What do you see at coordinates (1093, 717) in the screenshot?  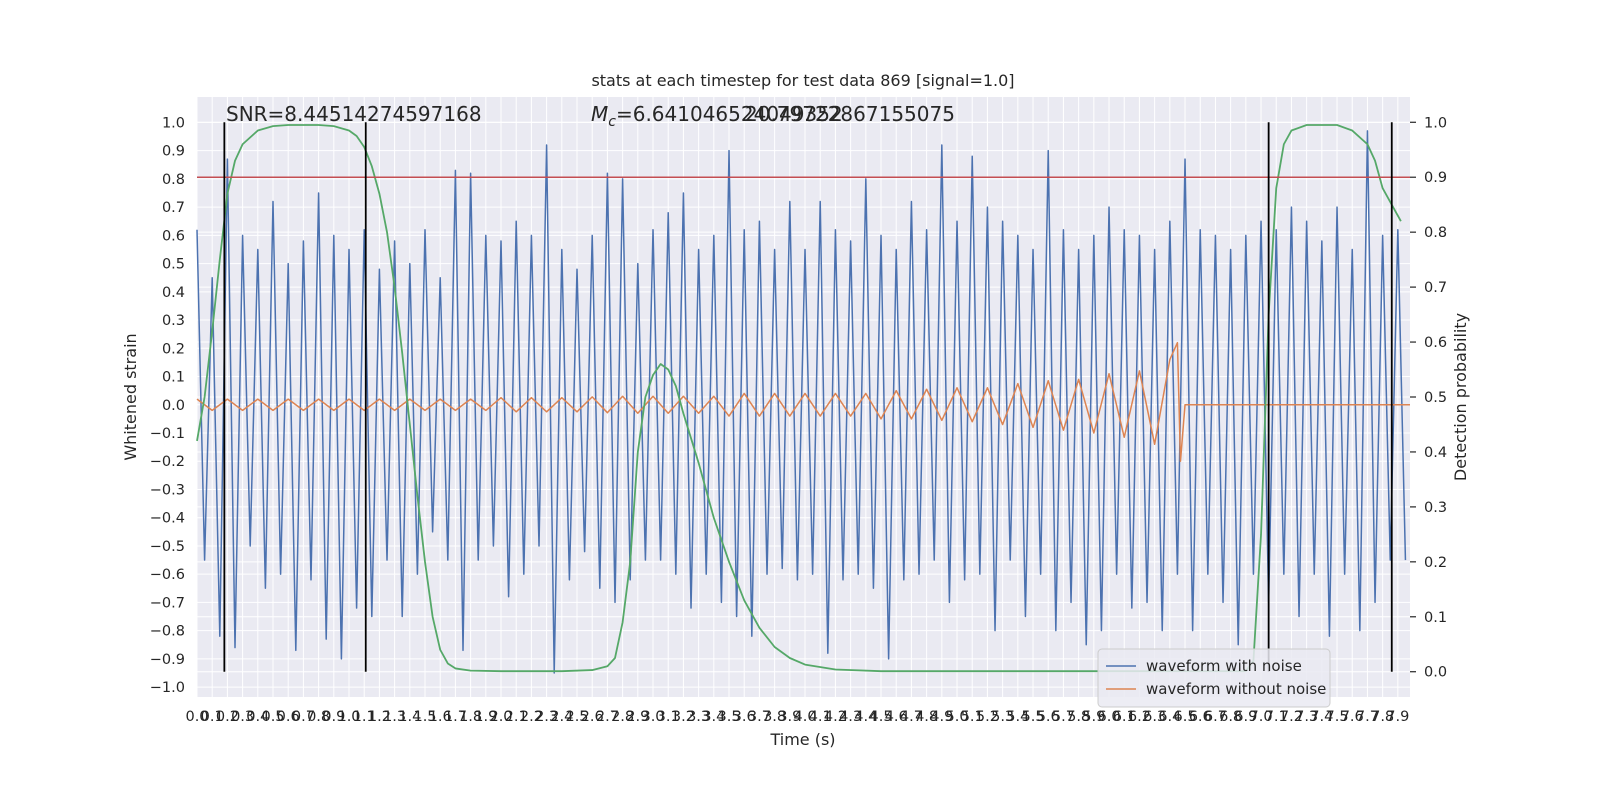 I see `x-tick-label: 5.9` at bounding box center [1093, 717].